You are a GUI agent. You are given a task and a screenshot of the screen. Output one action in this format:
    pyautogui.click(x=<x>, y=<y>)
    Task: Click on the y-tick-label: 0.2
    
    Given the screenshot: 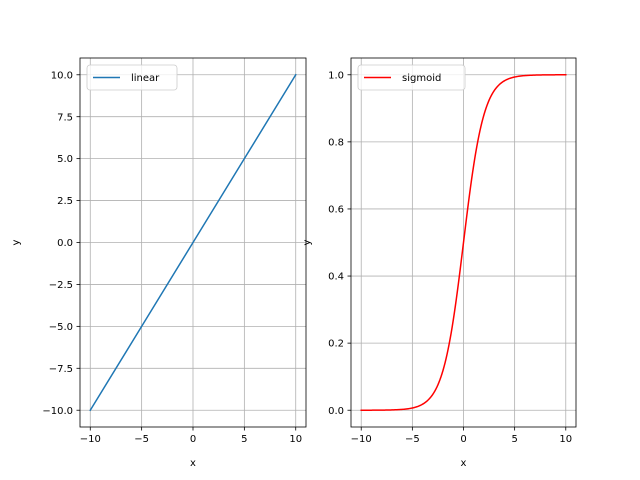 What is the action you would take?
    pyautogui.click(x=336, y=344)
    